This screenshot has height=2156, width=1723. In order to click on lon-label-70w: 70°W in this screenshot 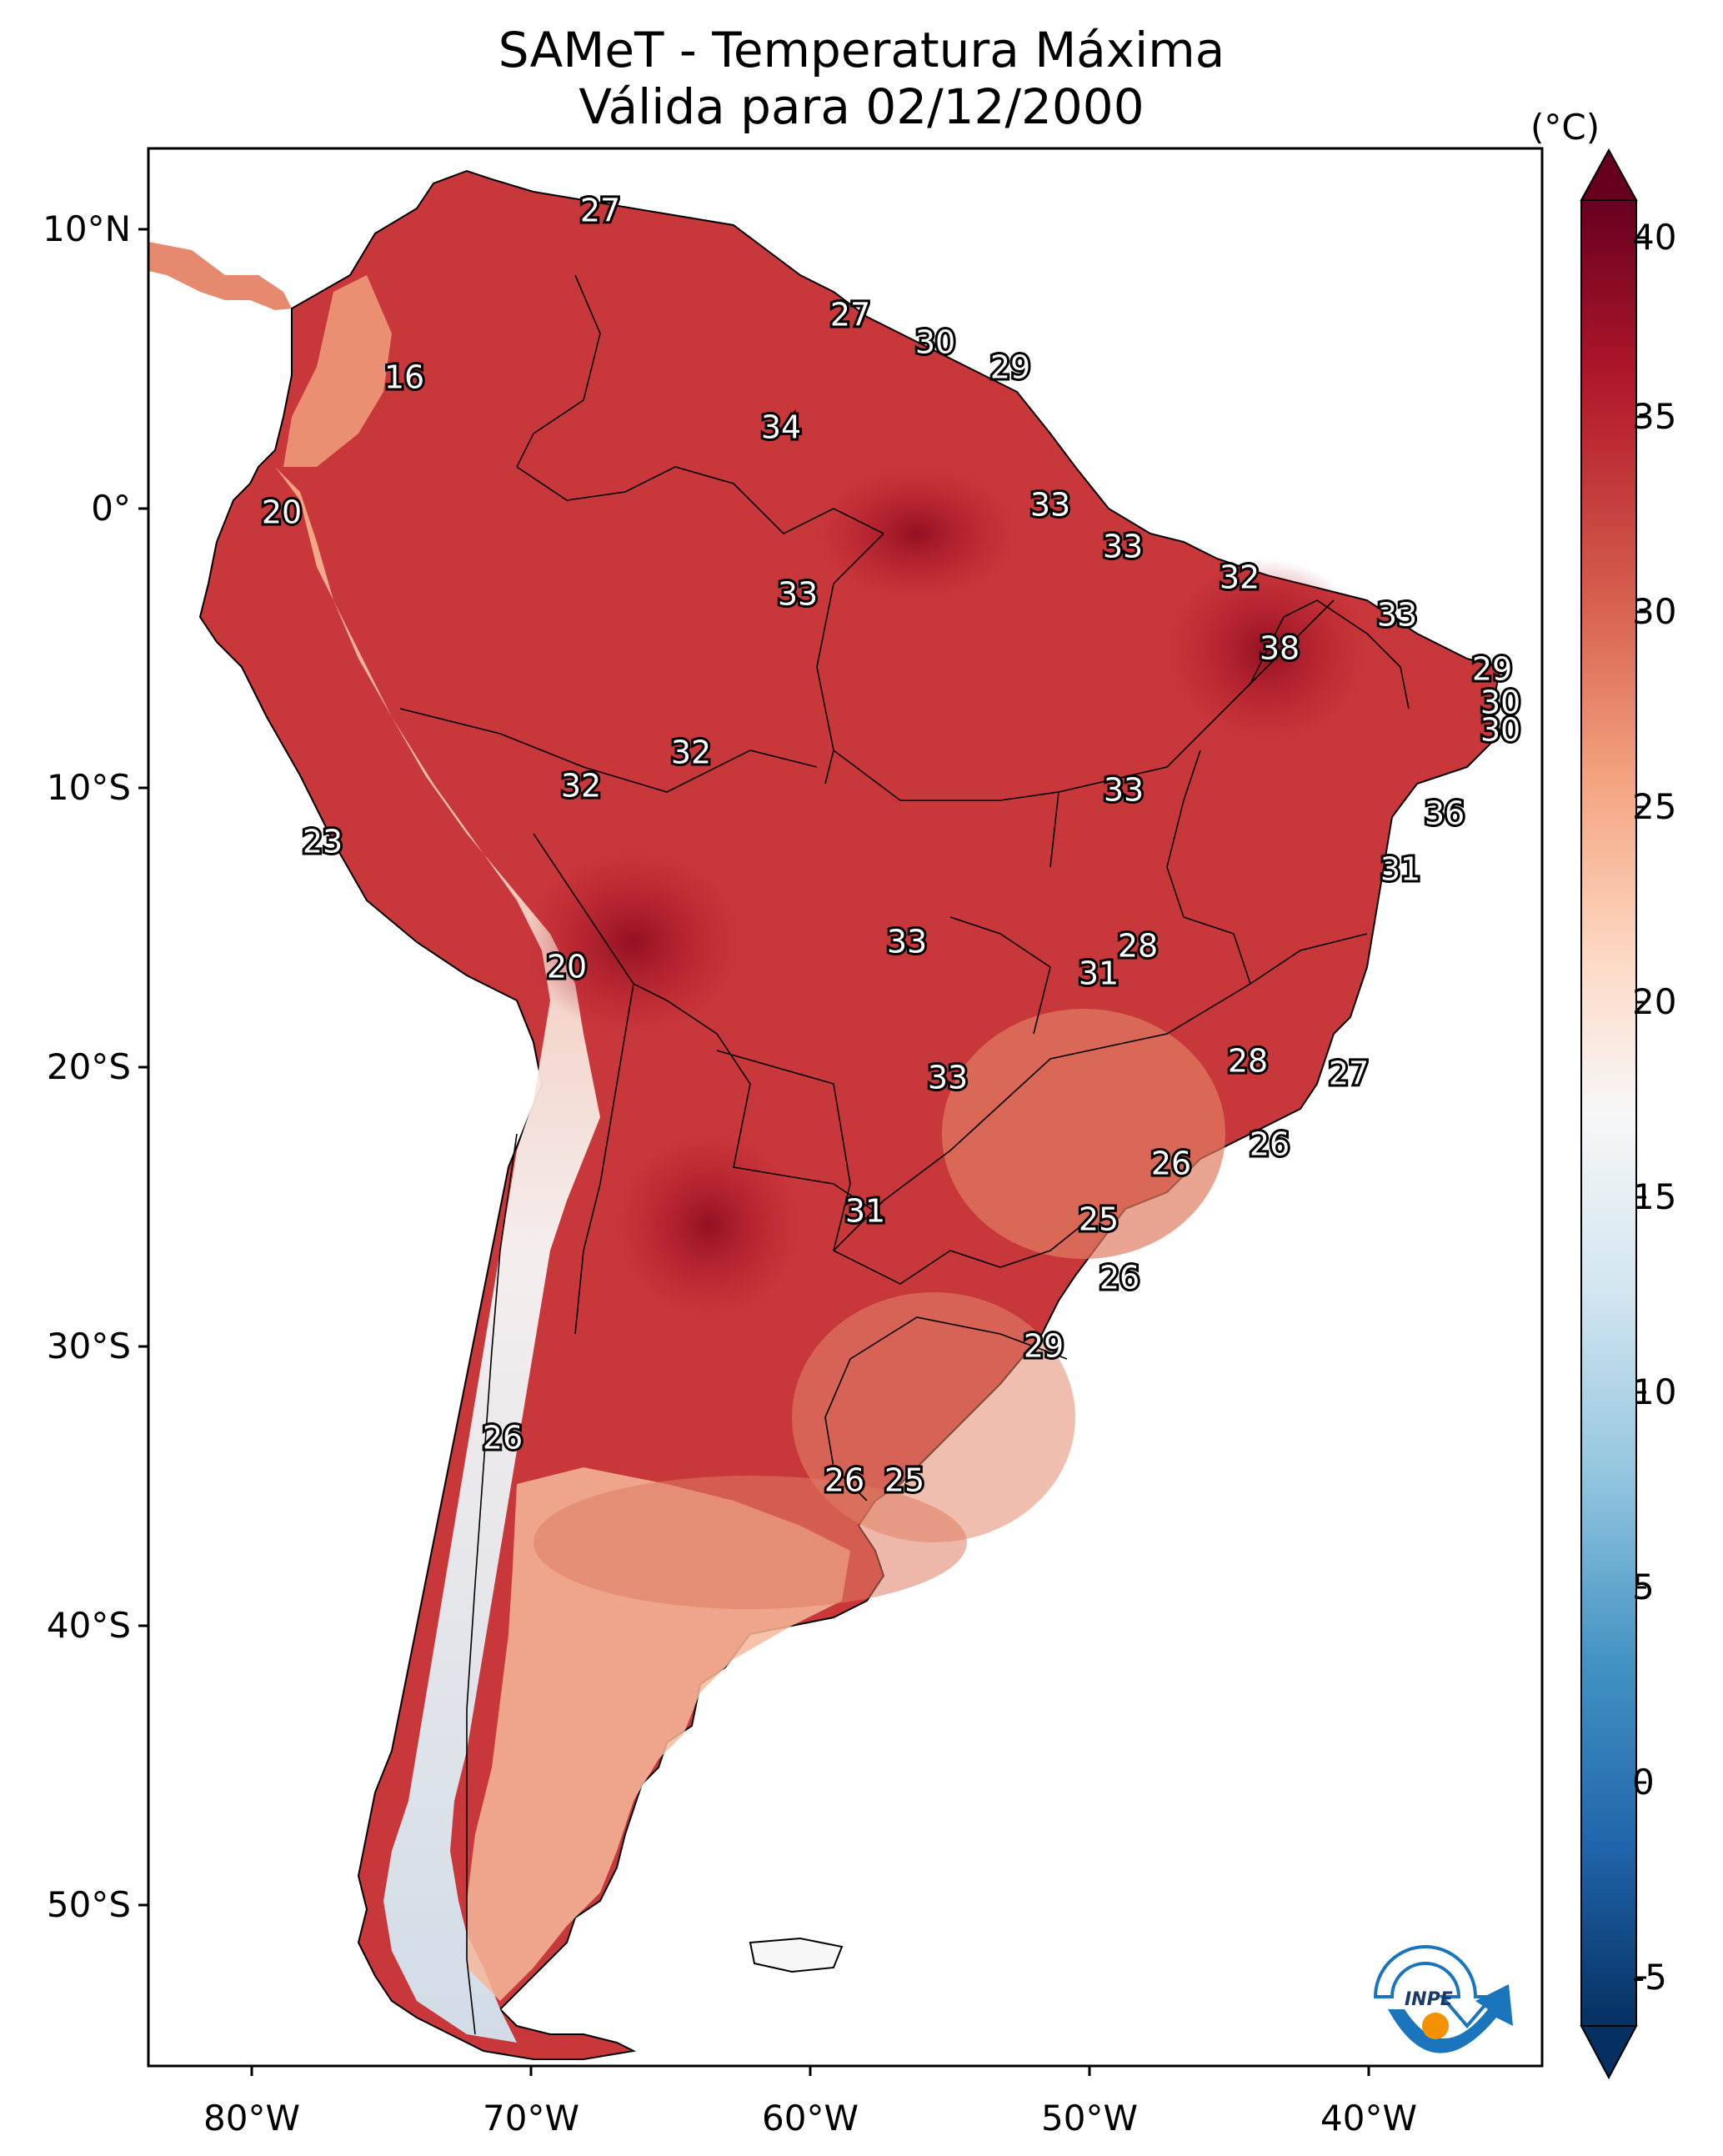, I will do `click(531, 2118)`.